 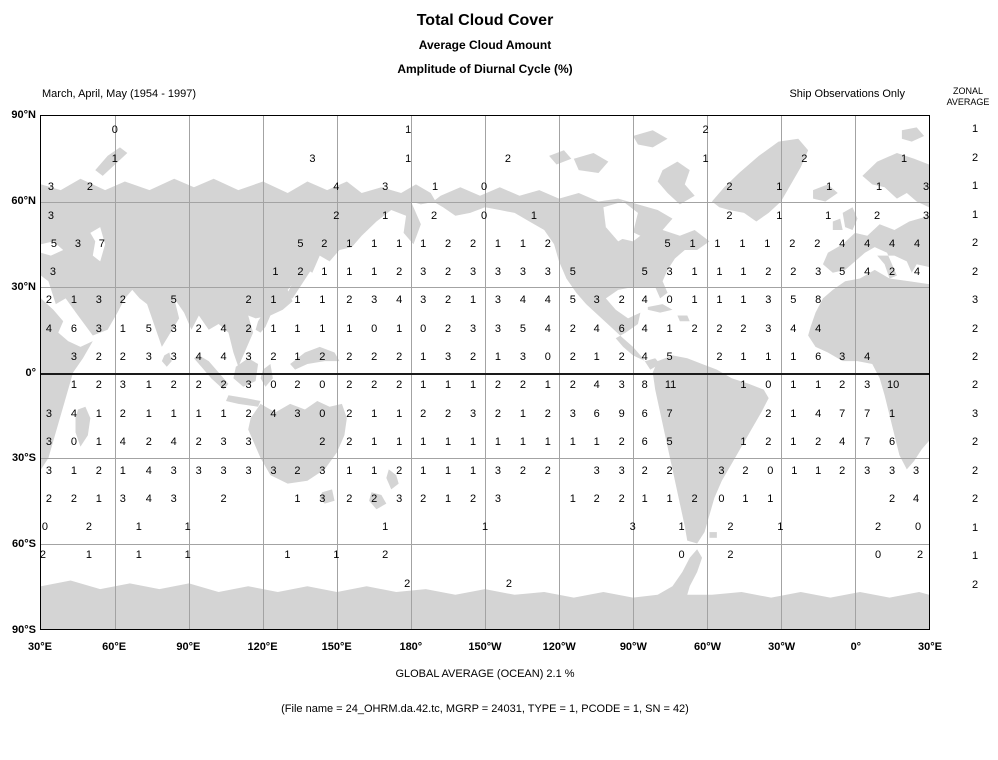 I want to click on map-value: 10, so click(x=893, y=384).